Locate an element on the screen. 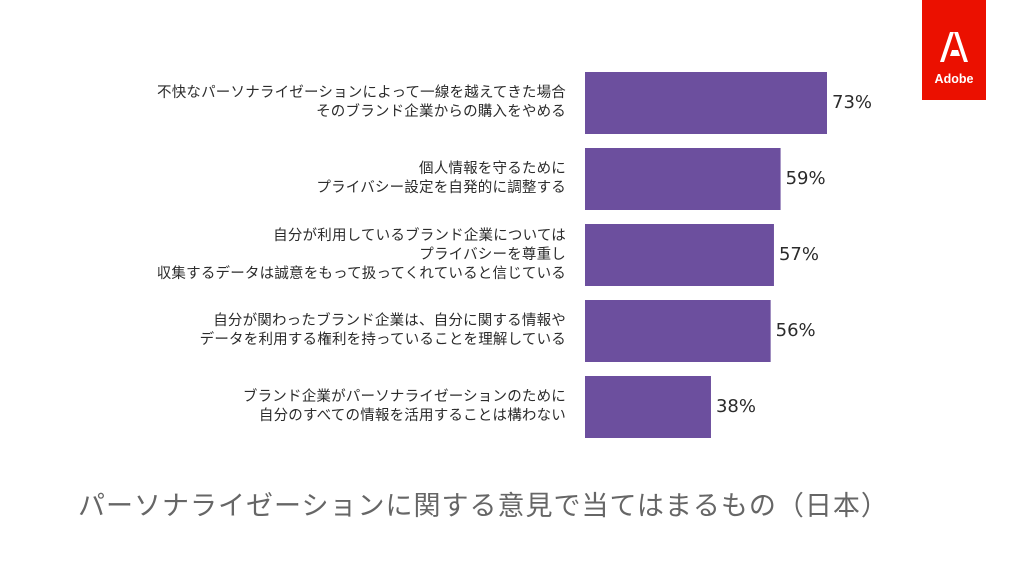 The width and height of the screenshot is (1024, 576). value-label-4: 56% is located at coordinates (795, 330).